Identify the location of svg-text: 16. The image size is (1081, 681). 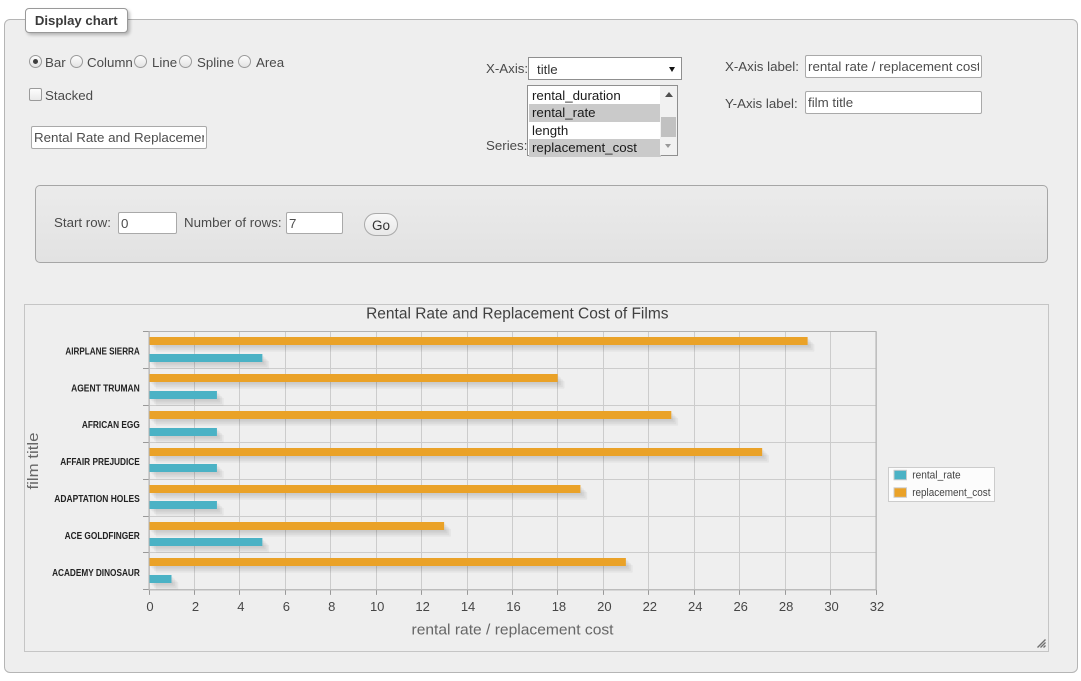
(513, 606).